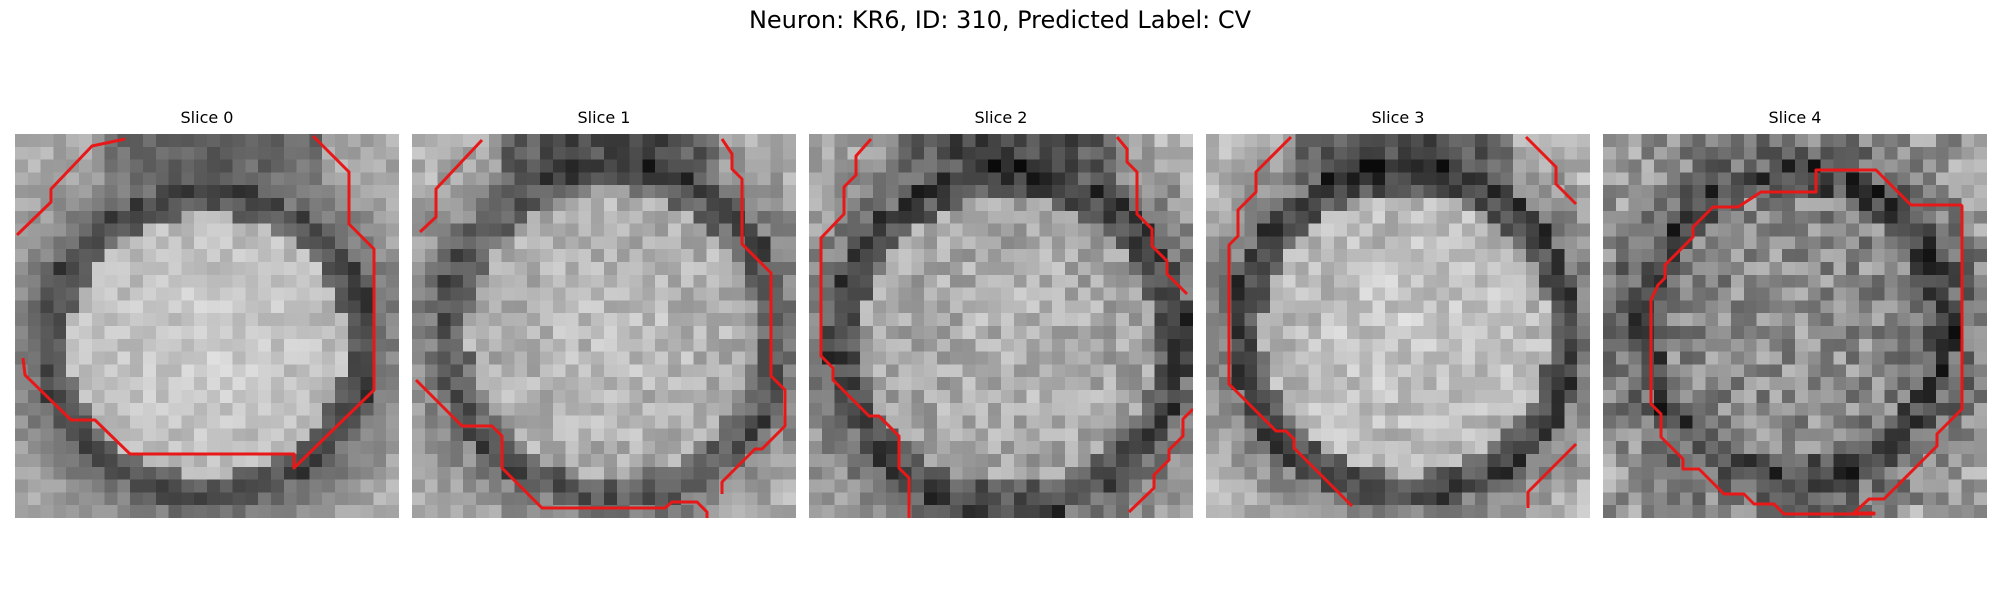 This screenshot has height=600, width=2000. Describe the element at coordinates (1795, 117) in the screenshot. I see `slice-title-4: Slice 4` at that location.